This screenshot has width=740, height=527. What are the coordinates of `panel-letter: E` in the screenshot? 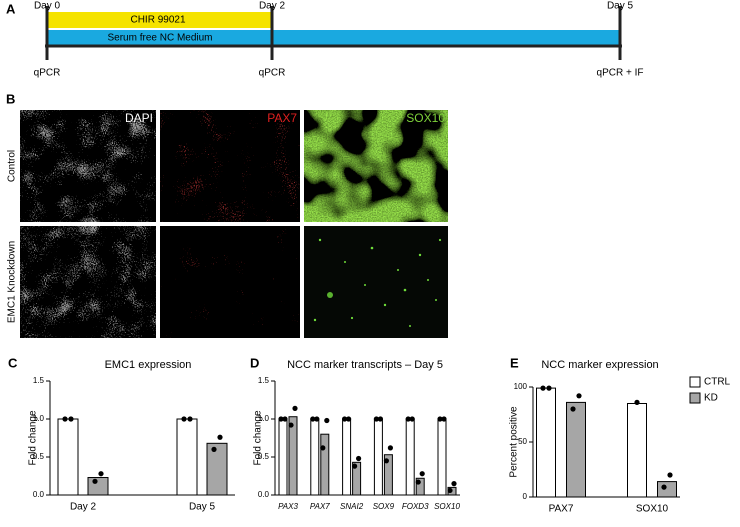 It's located at (514, 362).